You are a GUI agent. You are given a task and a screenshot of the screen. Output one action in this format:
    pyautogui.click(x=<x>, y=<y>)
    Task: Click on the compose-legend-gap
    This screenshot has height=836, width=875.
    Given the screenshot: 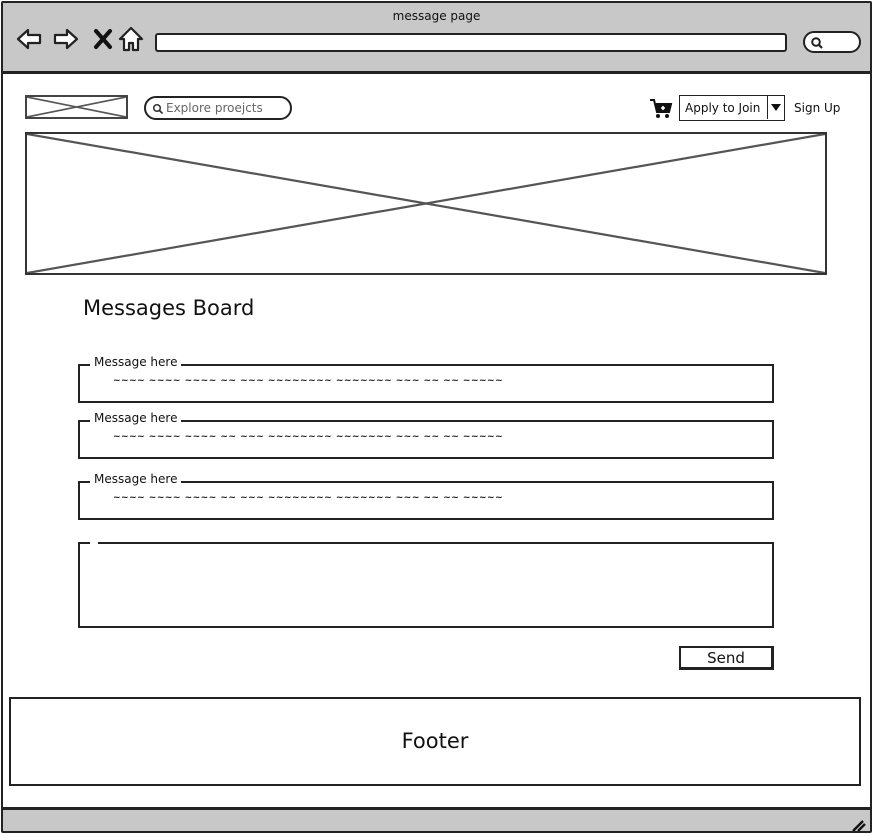 What is the action you would take?
    pyautogui.click(x=94, y=543)
    